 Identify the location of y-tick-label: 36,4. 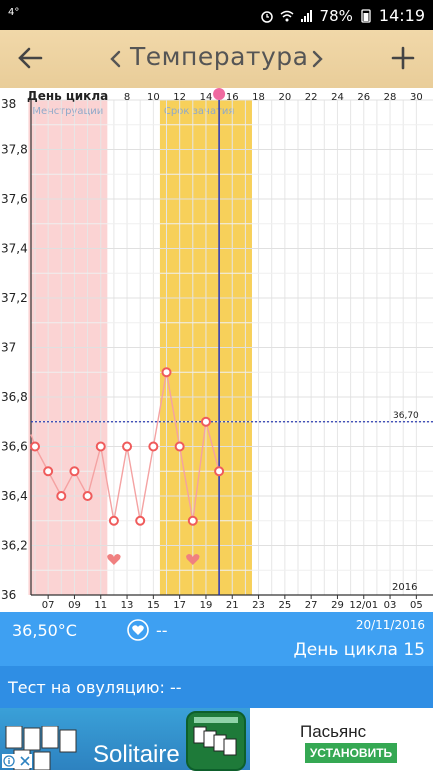
(14, 496).